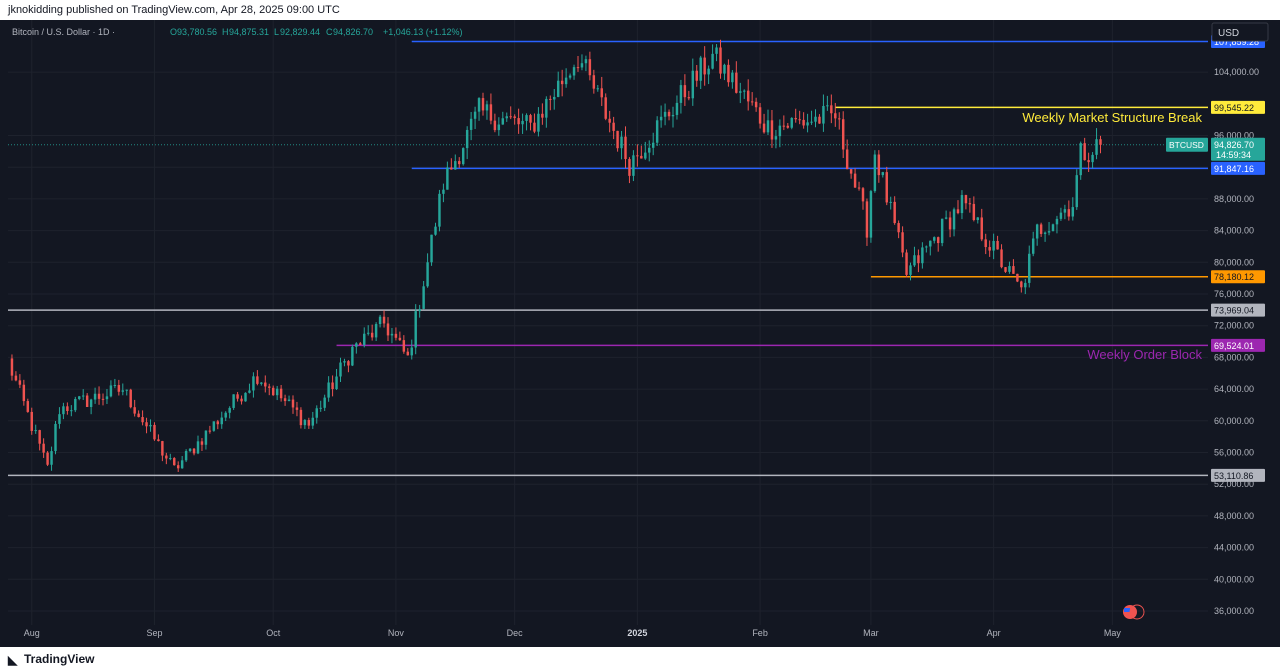  Describe the element at coordinates (1113, 633) in the screenshot. I see `time-tick-label: May` at that location.